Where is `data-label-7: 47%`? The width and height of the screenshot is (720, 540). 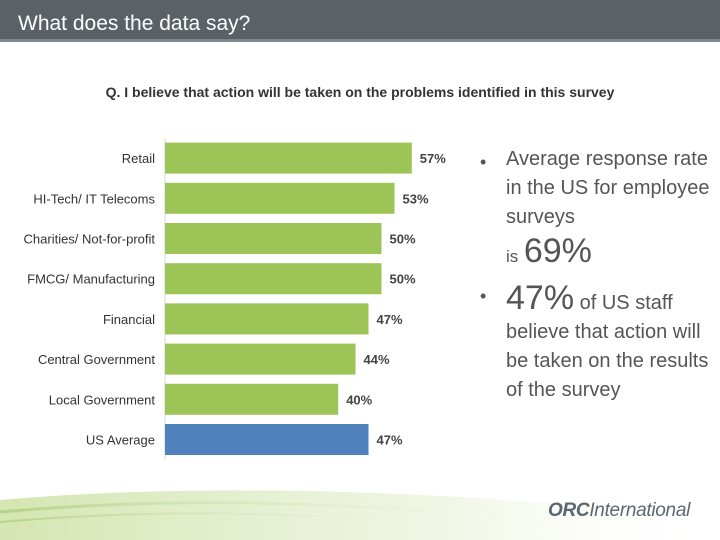 data-label-7: 47% is located at coordinates (390, 440).